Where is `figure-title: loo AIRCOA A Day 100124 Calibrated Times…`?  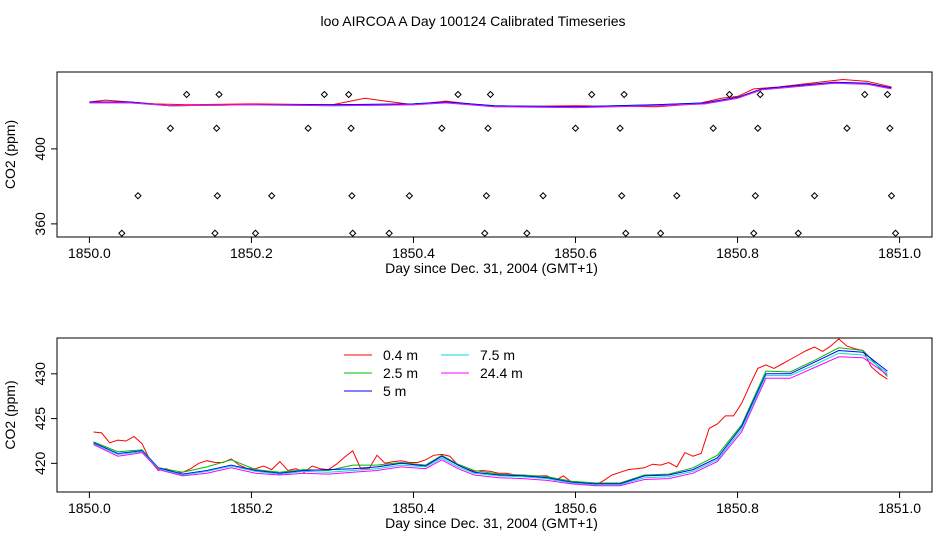
figure-title: loo AIRCOA A Day 100124 Calibrated Times… is located at coordinates (472, 21).